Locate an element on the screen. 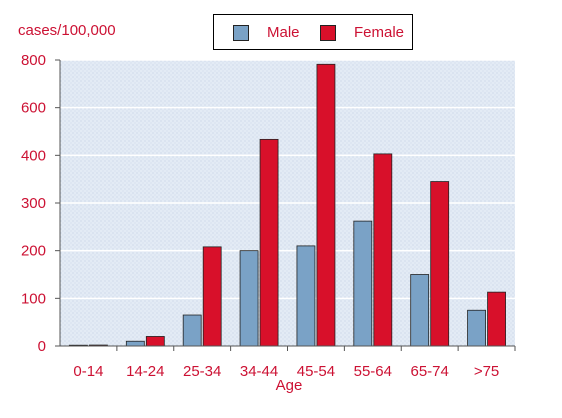 This screenshot has height=418, width=562. x-tick-label: 65-74 is located at coordinates (430, 371).